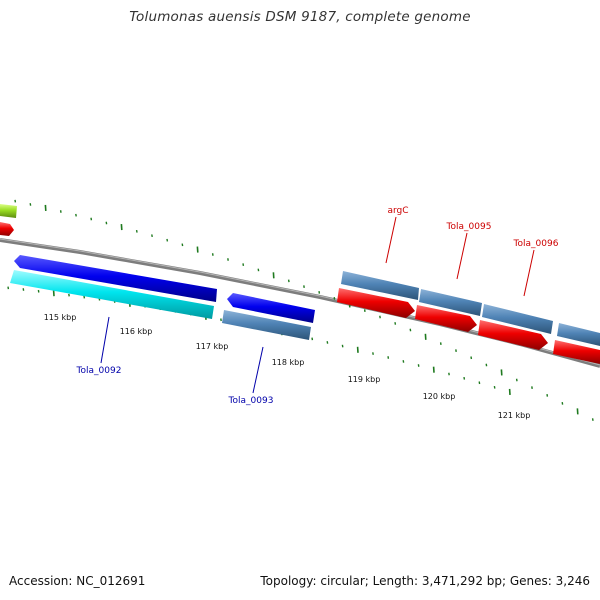 The height and width of the screenshot is (600, 600). What do you see at coordinates (439, 396) in the screenshot?
I see `scale-label-120: 120 kbp` at bounding box center [439, 396].